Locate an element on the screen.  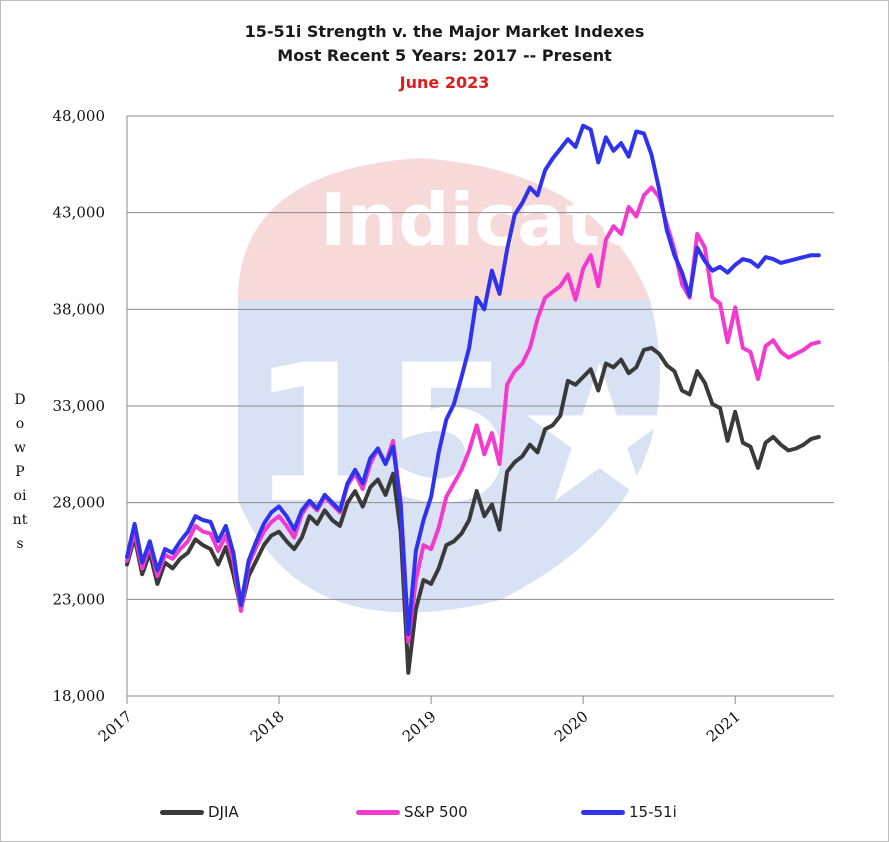
y-tick-label: 18,000 is located at coordinates (79, 696).